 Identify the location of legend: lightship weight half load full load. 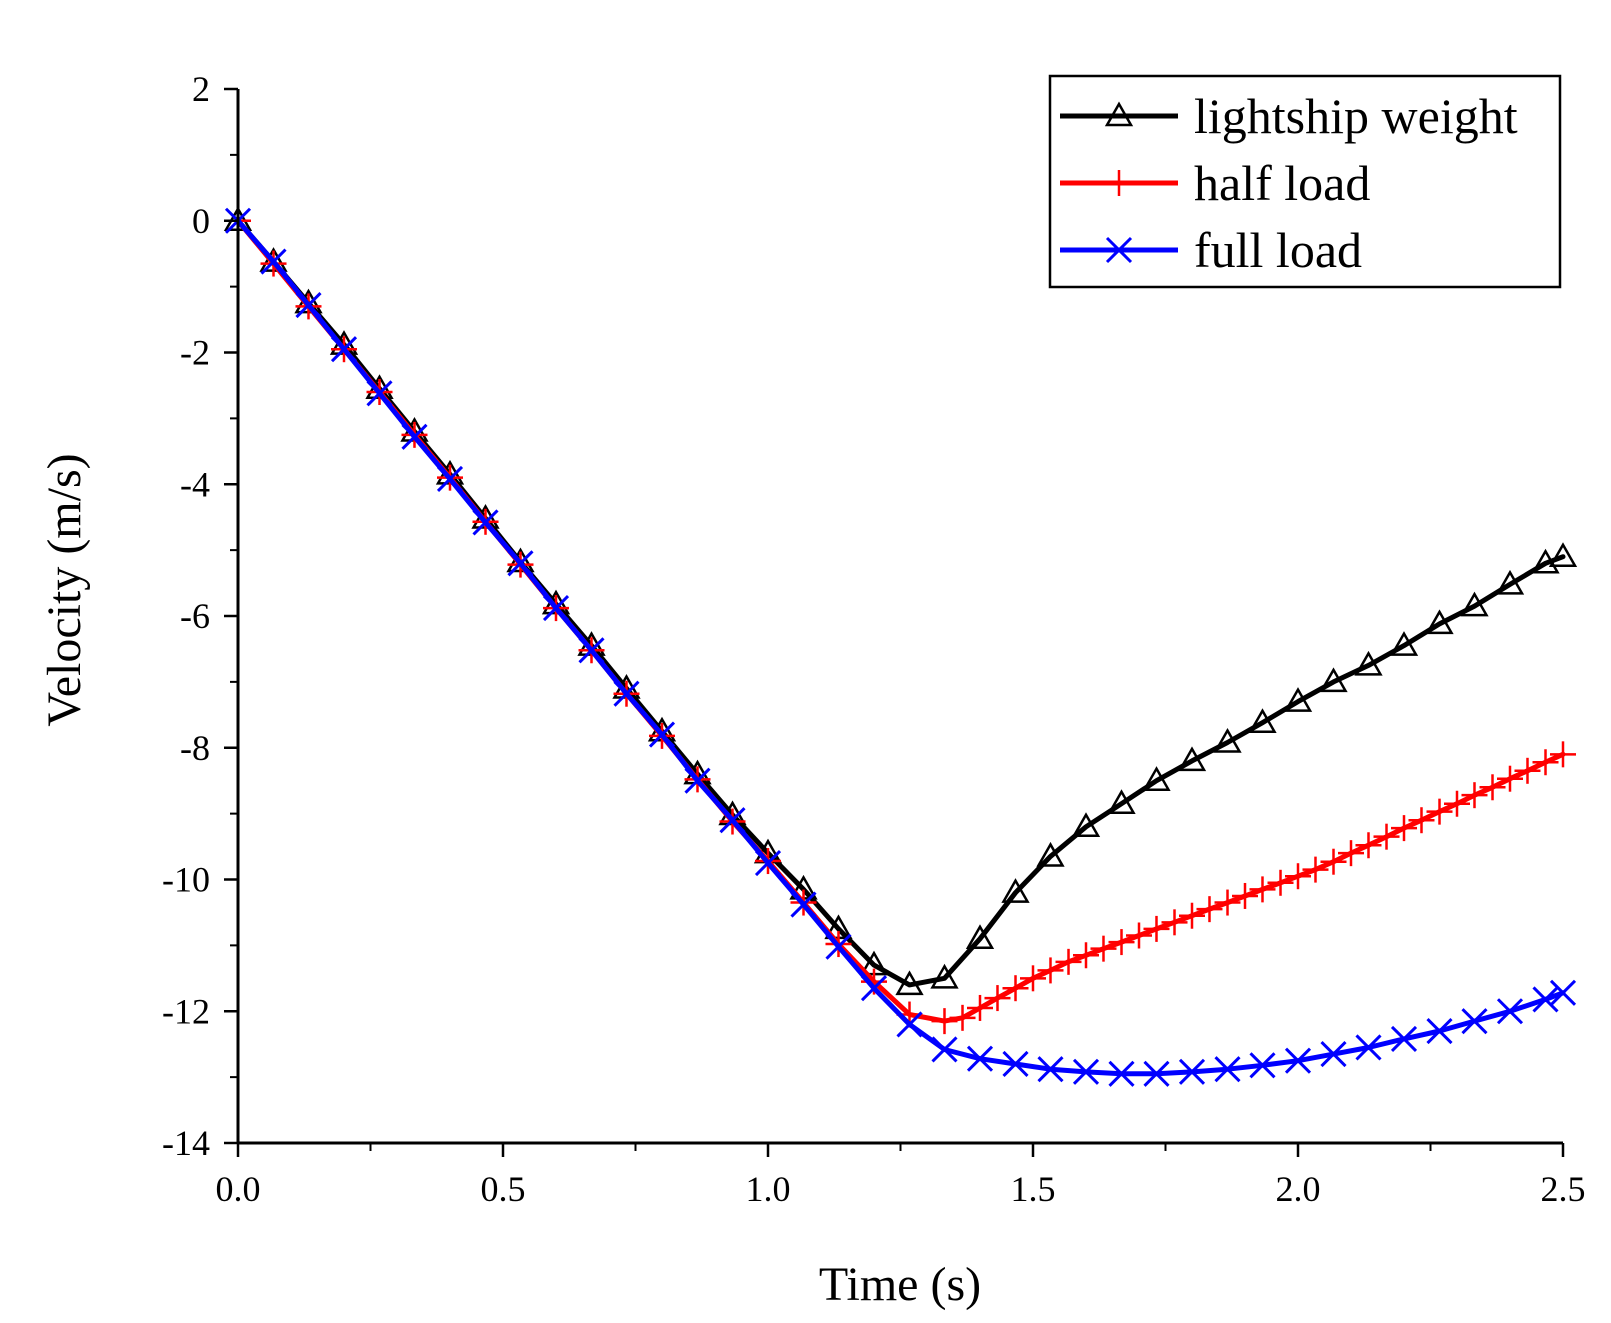
(1305, 181).